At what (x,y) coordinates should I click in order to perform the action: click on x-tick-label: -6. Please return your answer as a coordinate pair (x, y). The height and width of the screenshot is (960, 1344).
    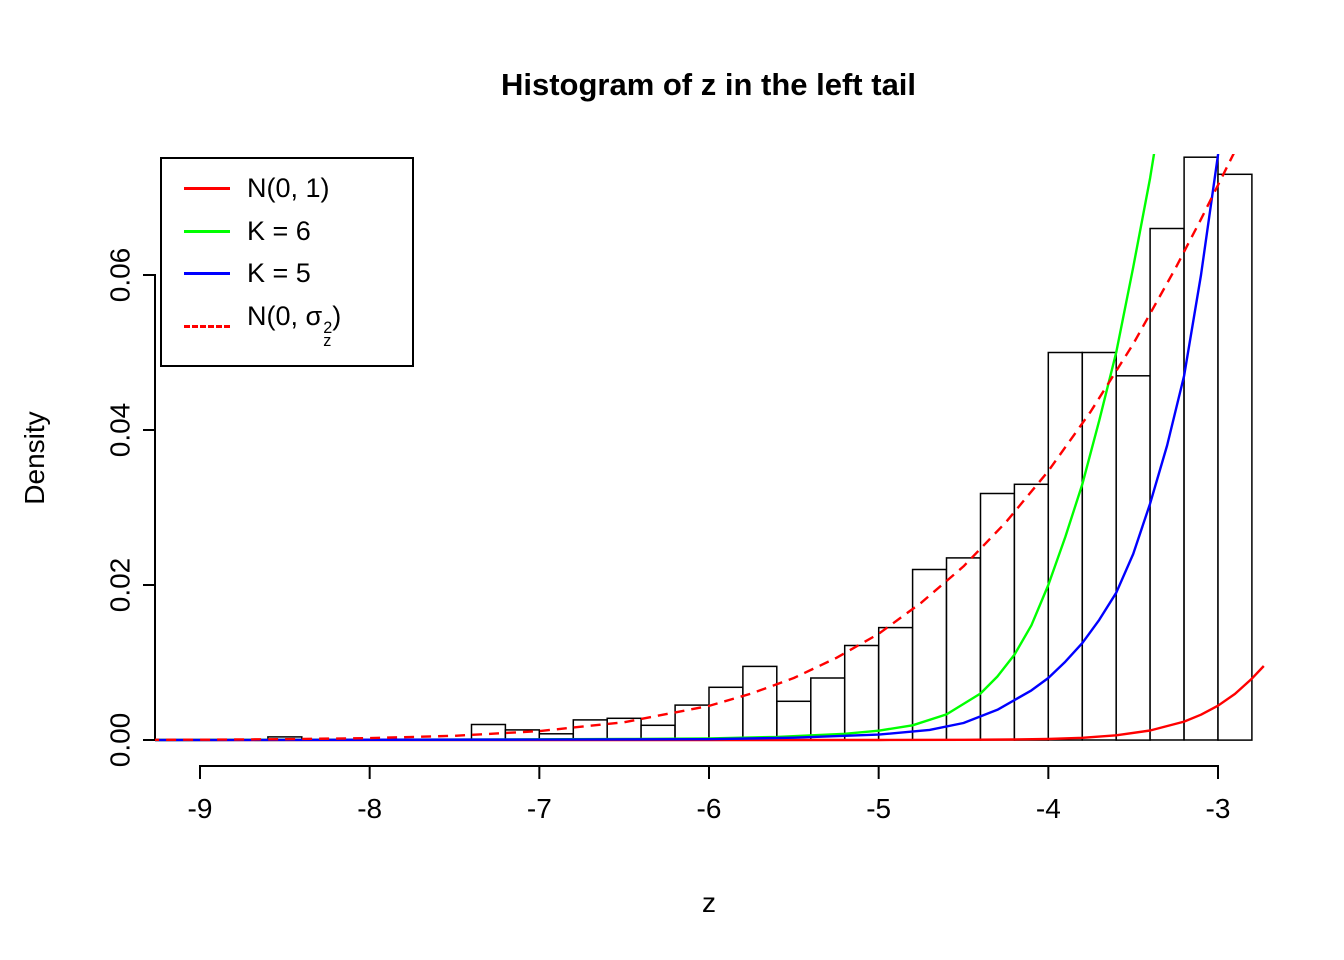
    Looking at the image, I should click on (709, 808).